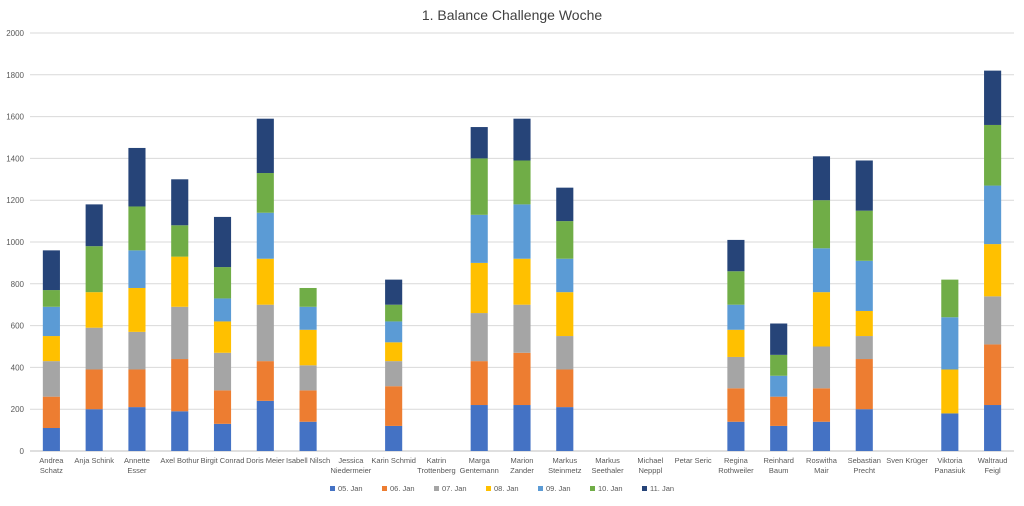  I want to click on chart-title: 1. Balance Challenge Woche, so click(512, 15).